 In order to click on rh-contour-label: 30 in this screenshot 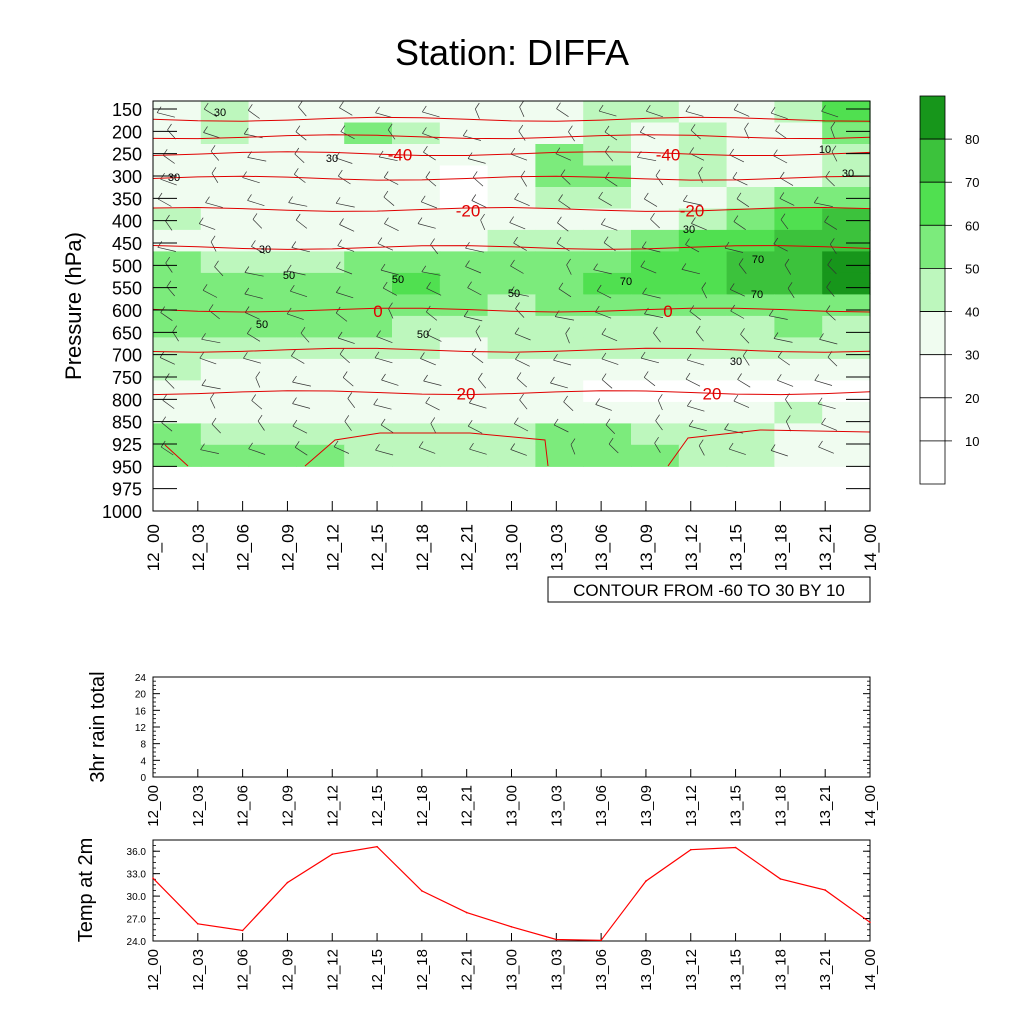, I will do `click(332, 159)`.